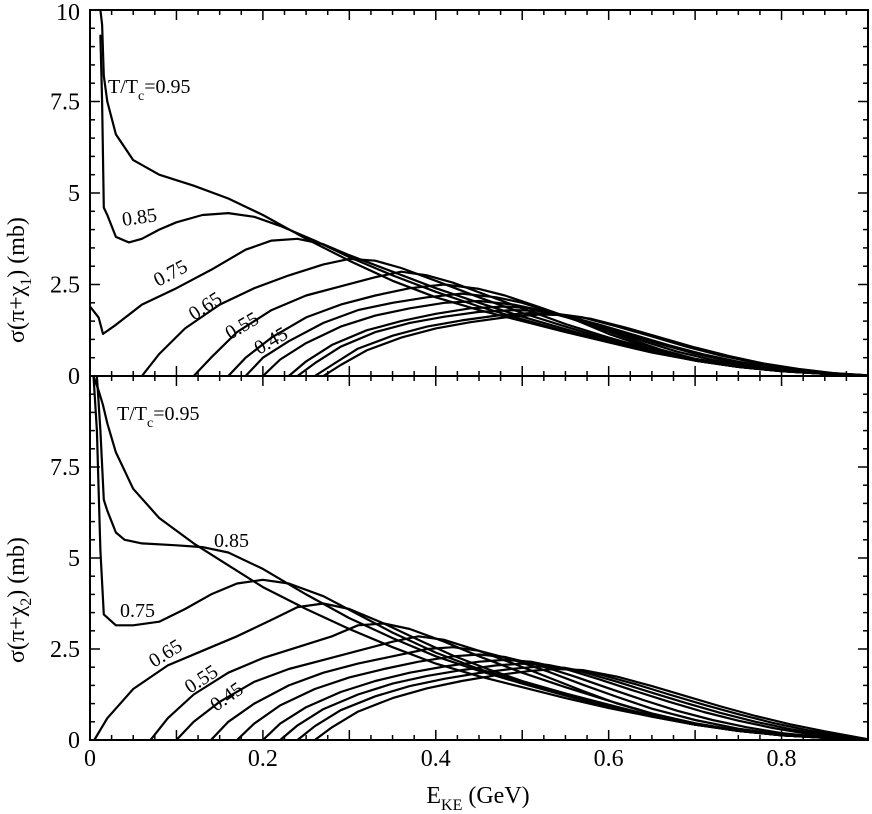 This screenshot has width=872, height=814. I want to click on top-annotation-tc: T/Tc=0.95, so click(149, 90).